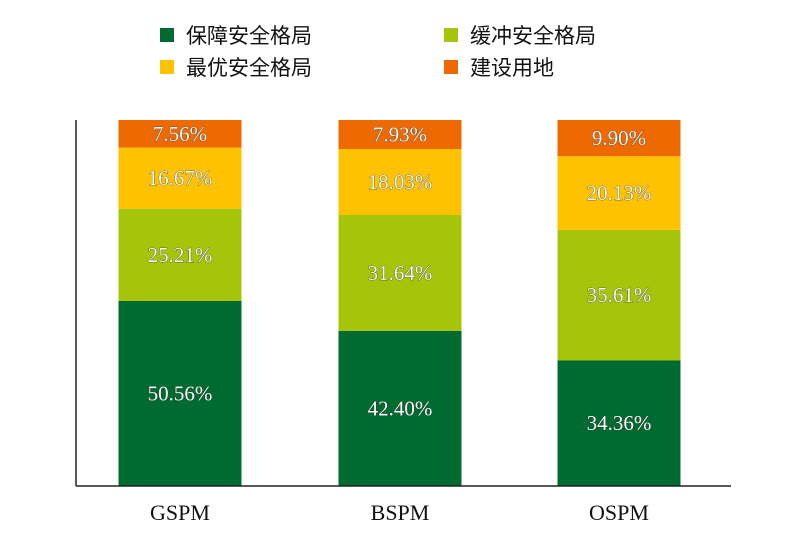 The width and height of the screenshot is (800, 545). I want to click on x-tick-label: OSPM, so click(619, 512).